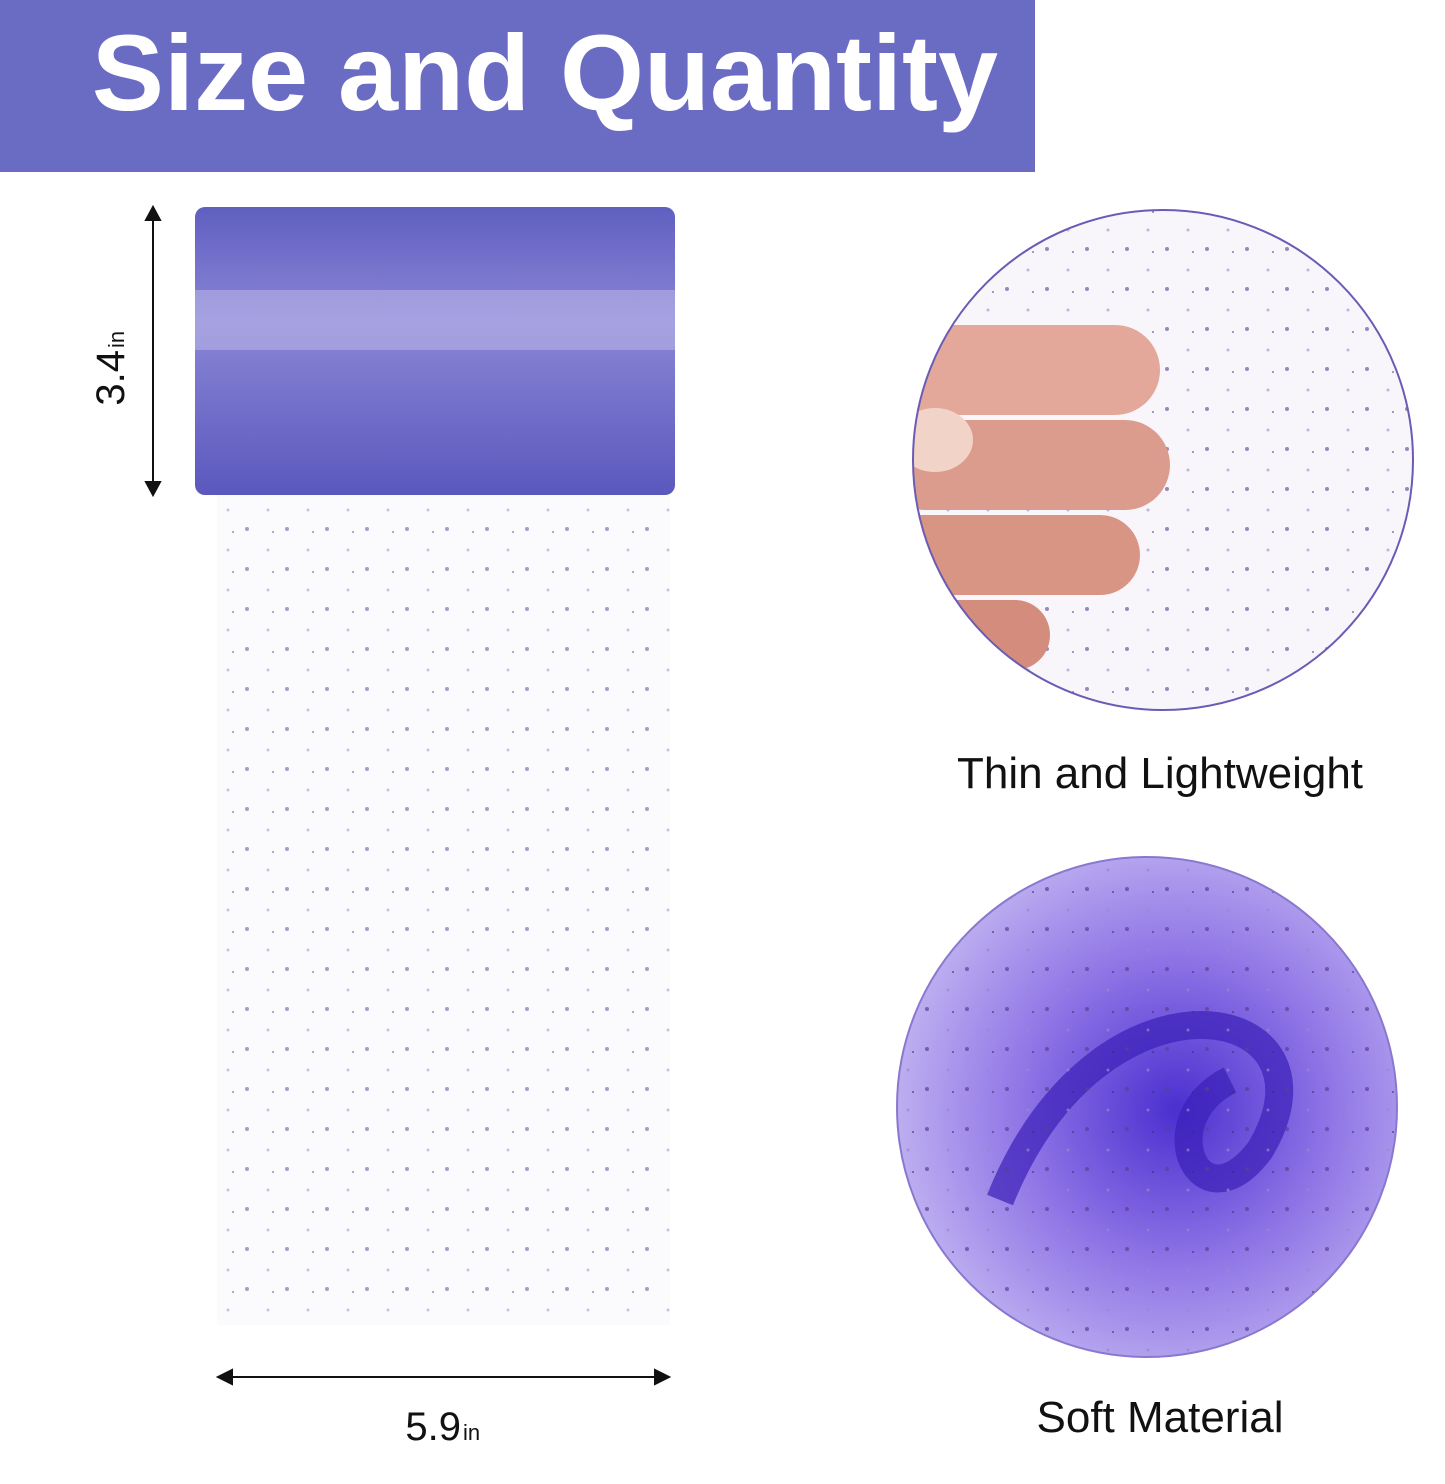 This screenshot has width=1445, height=1484. I want to click on tulle-roll, so click(435, 351).